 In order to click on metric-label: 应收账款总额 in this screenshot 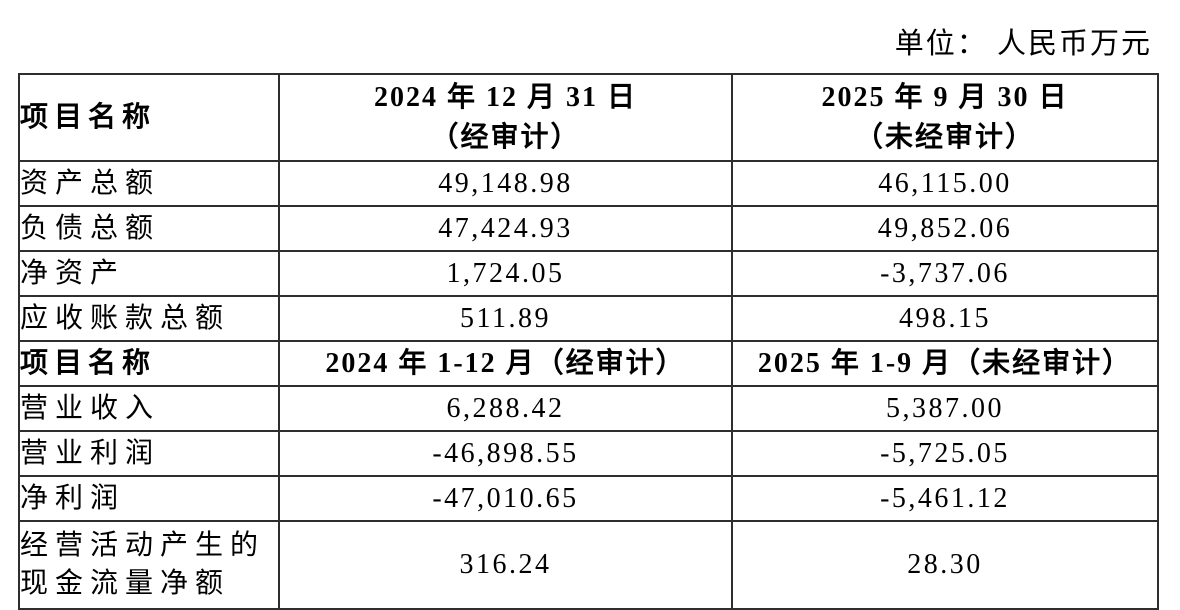, I will do `click(149, 318)`.